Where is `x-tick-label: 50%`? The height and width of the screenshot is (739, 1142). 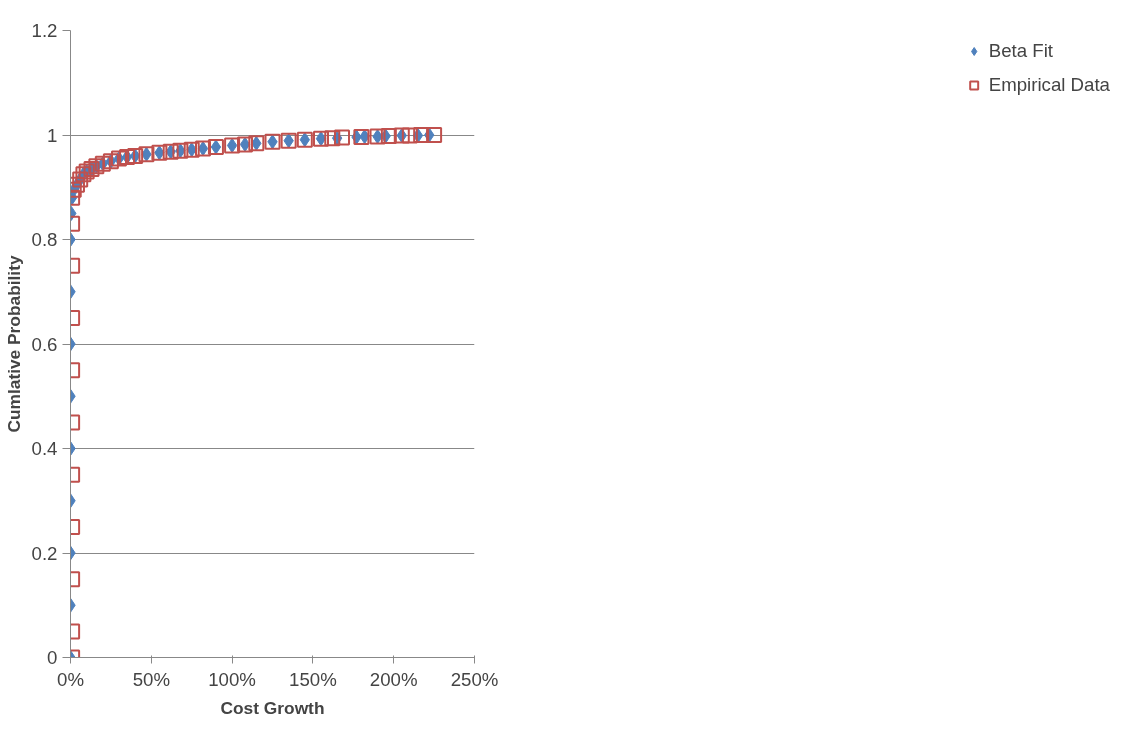
x-tick-label: 50% is located at coordinates (151, 679).